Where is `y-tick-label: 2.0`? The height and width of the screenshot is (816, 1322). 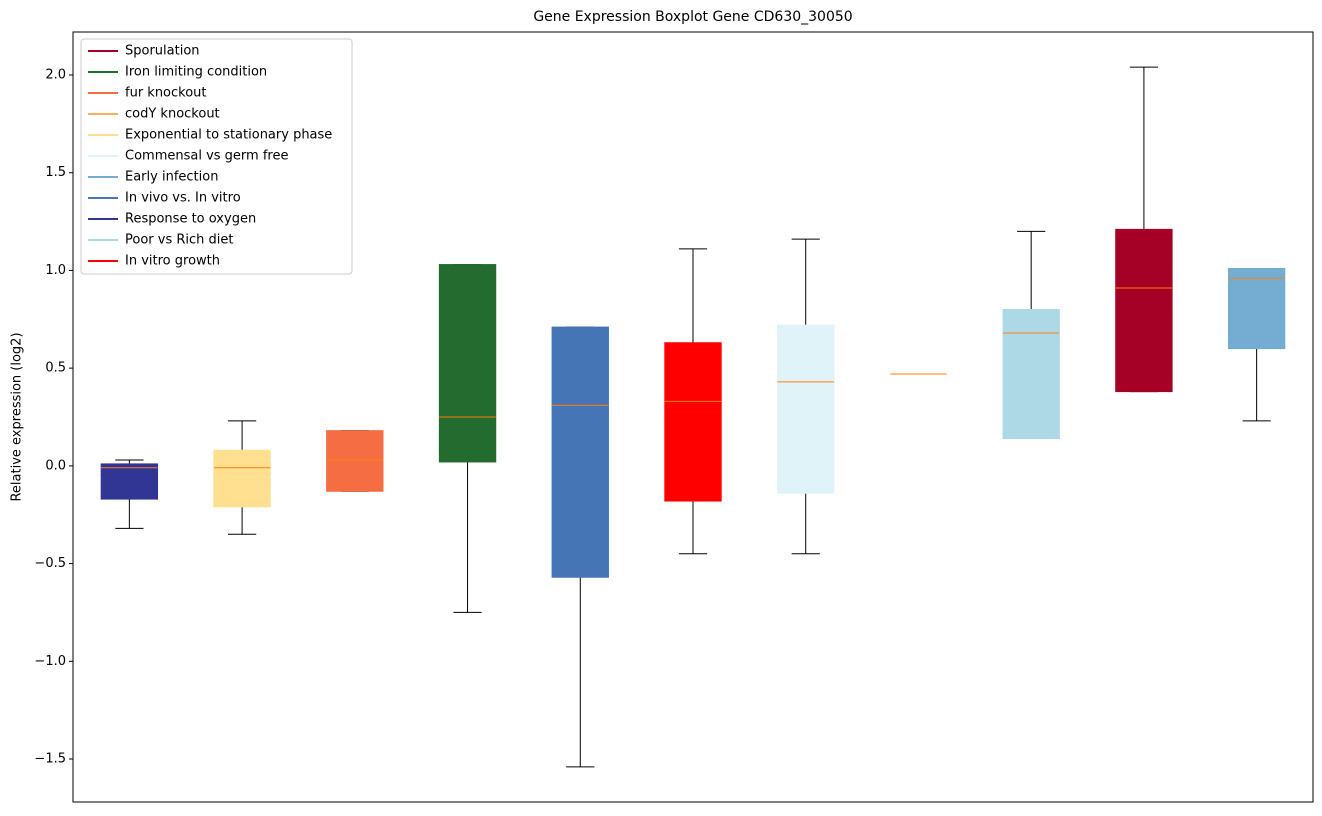
y-tick-label: 2.0 is located at coordinates (55, 74).